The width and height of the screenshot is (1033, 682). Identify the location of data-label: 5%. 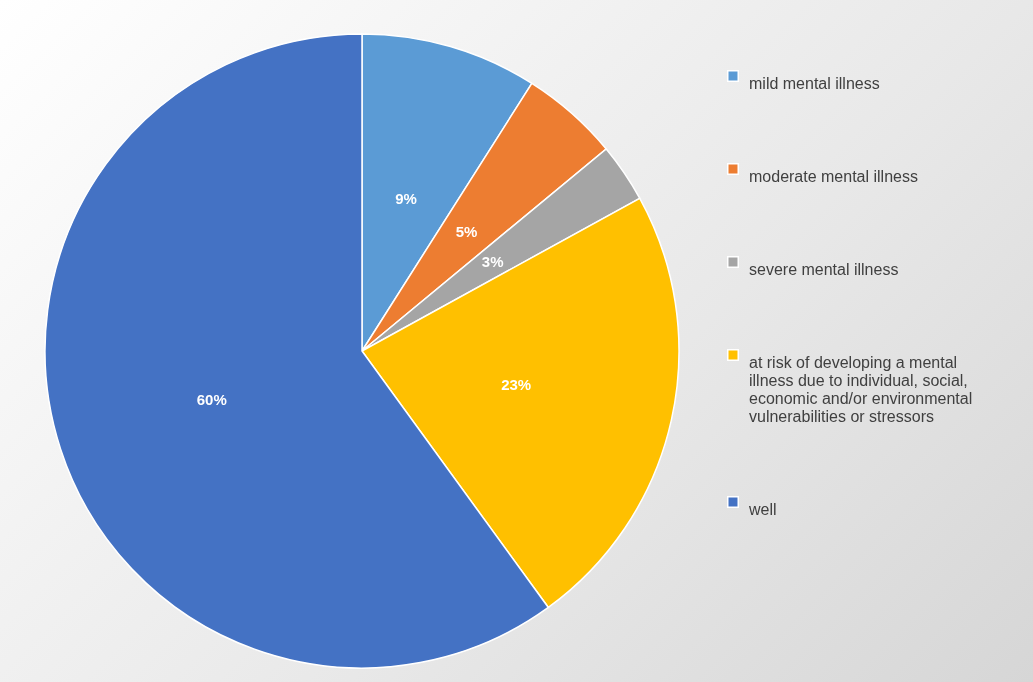
(466, 232).